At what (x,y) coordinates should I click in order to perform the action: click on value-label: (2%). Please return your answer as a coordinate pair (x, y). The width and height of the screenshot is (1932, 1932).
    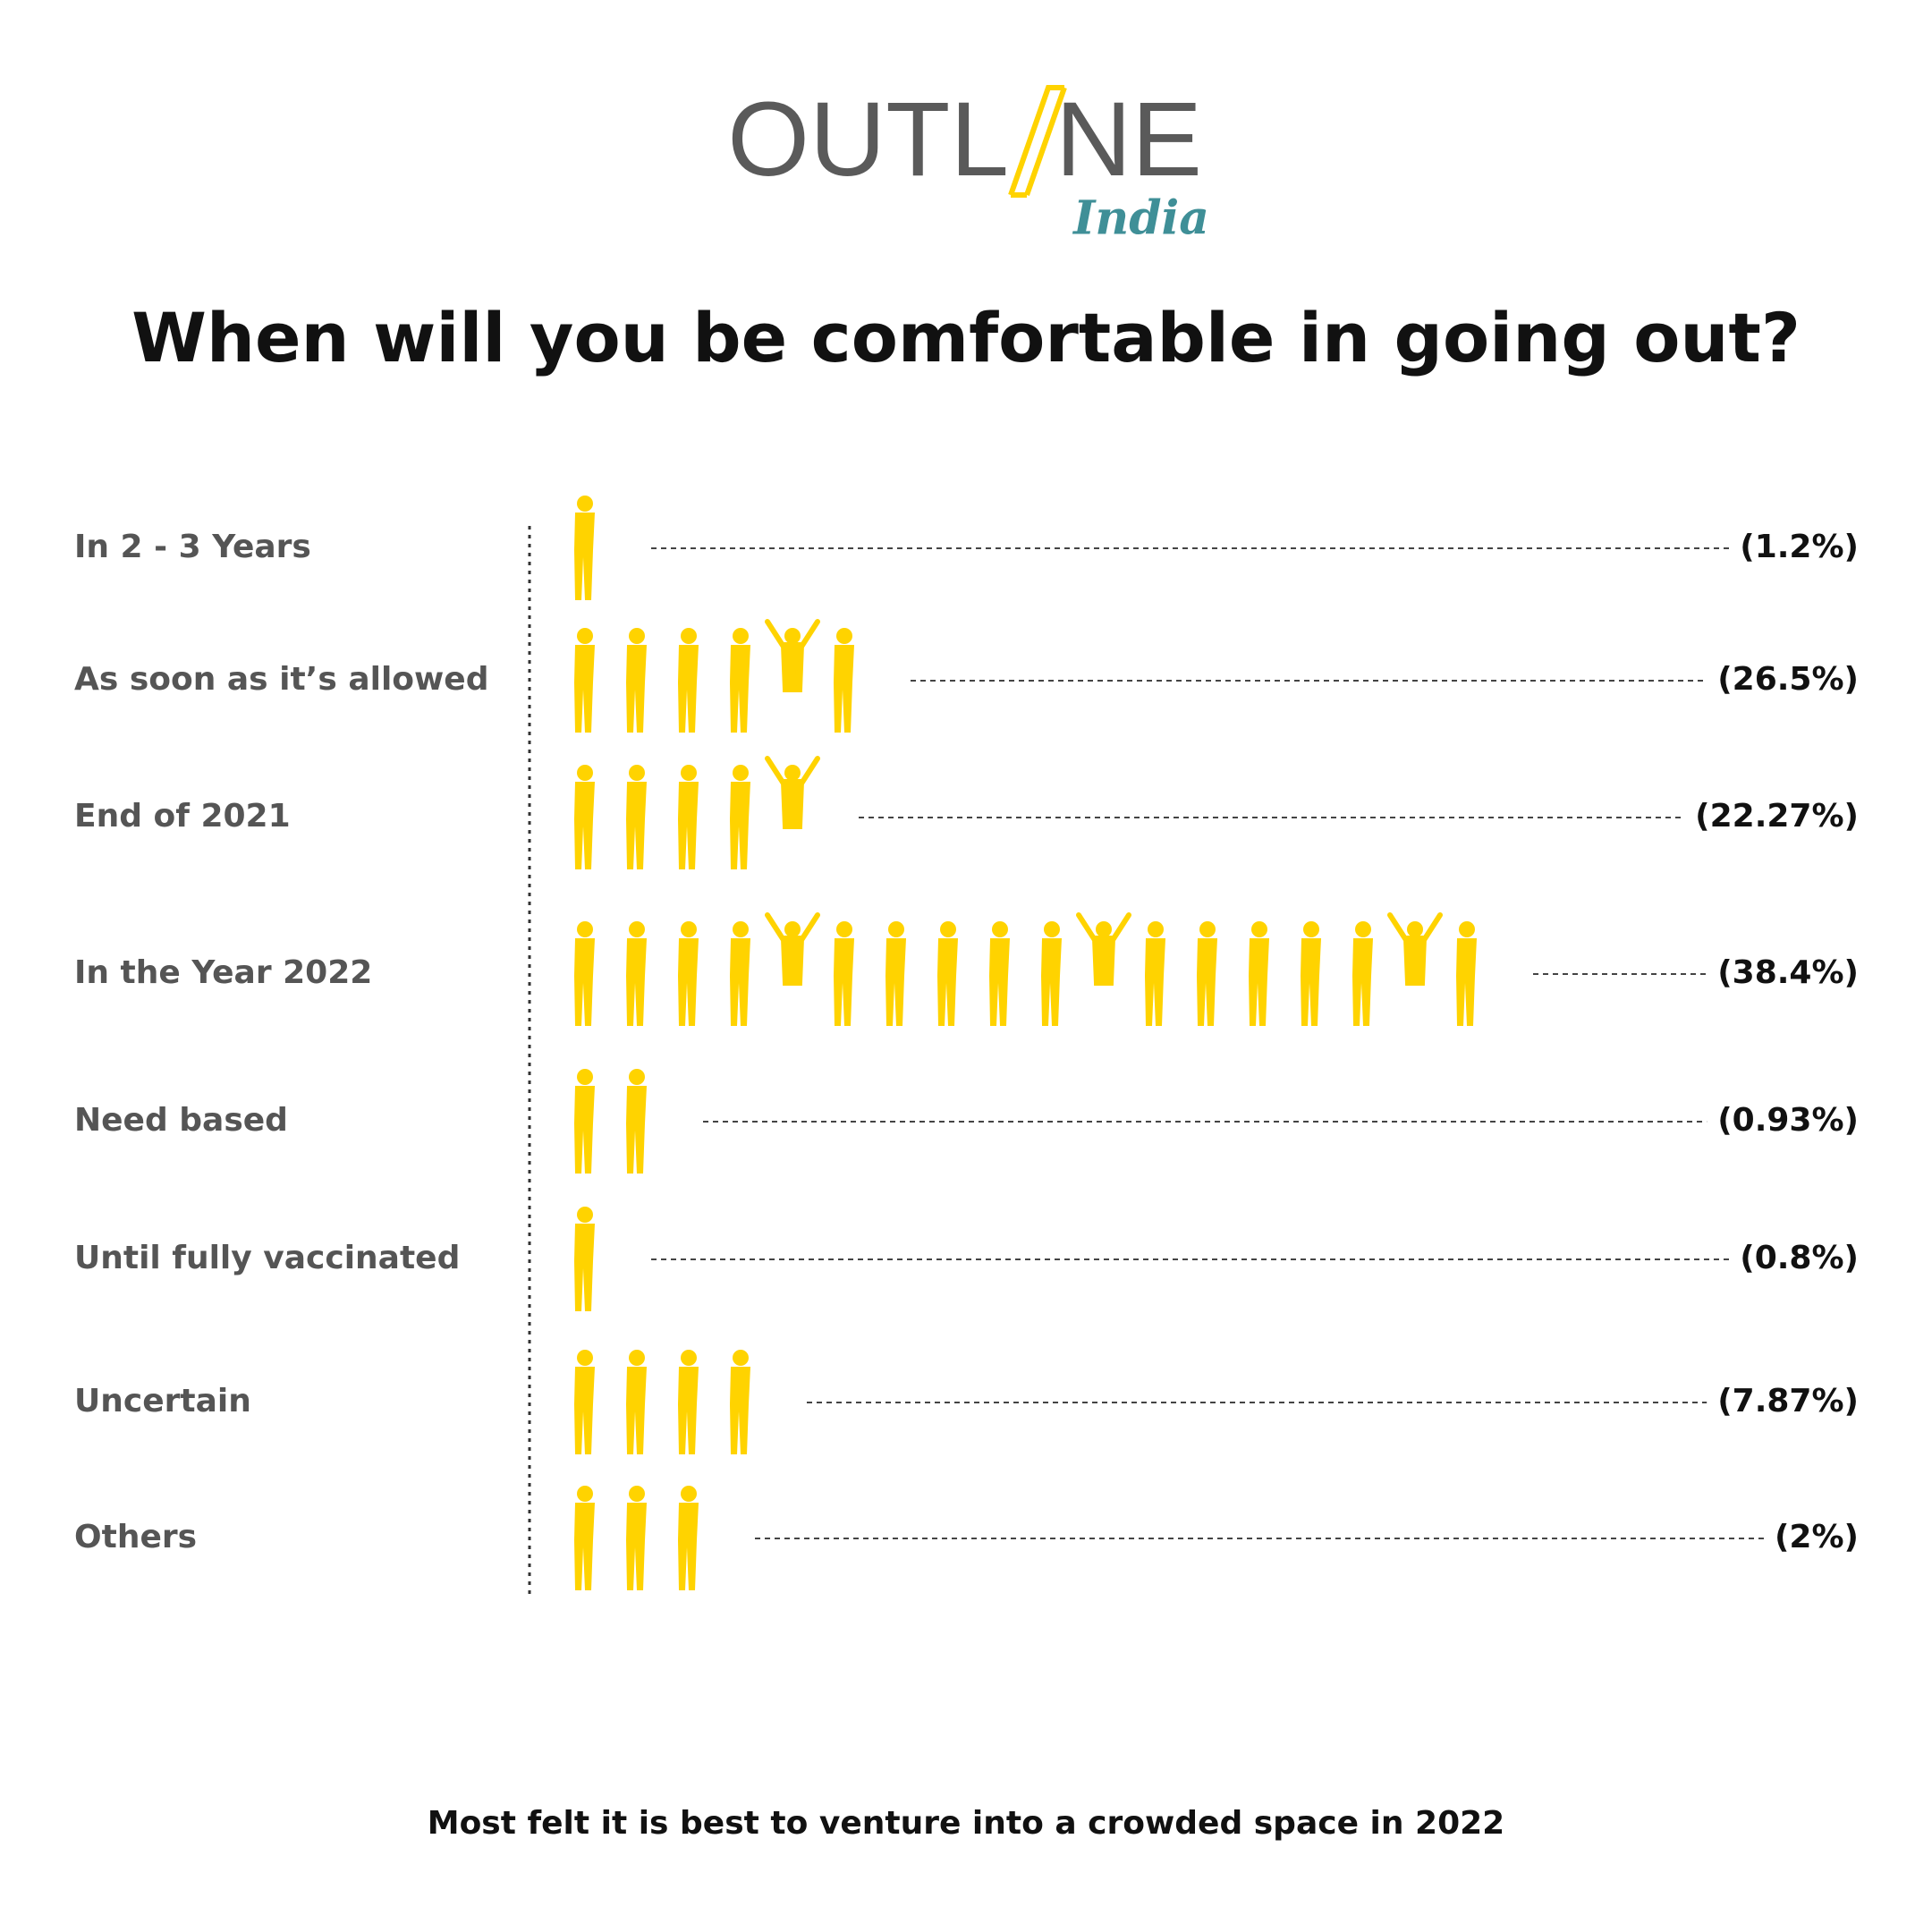
    Looking at the image, I should click on (1817, 1537).